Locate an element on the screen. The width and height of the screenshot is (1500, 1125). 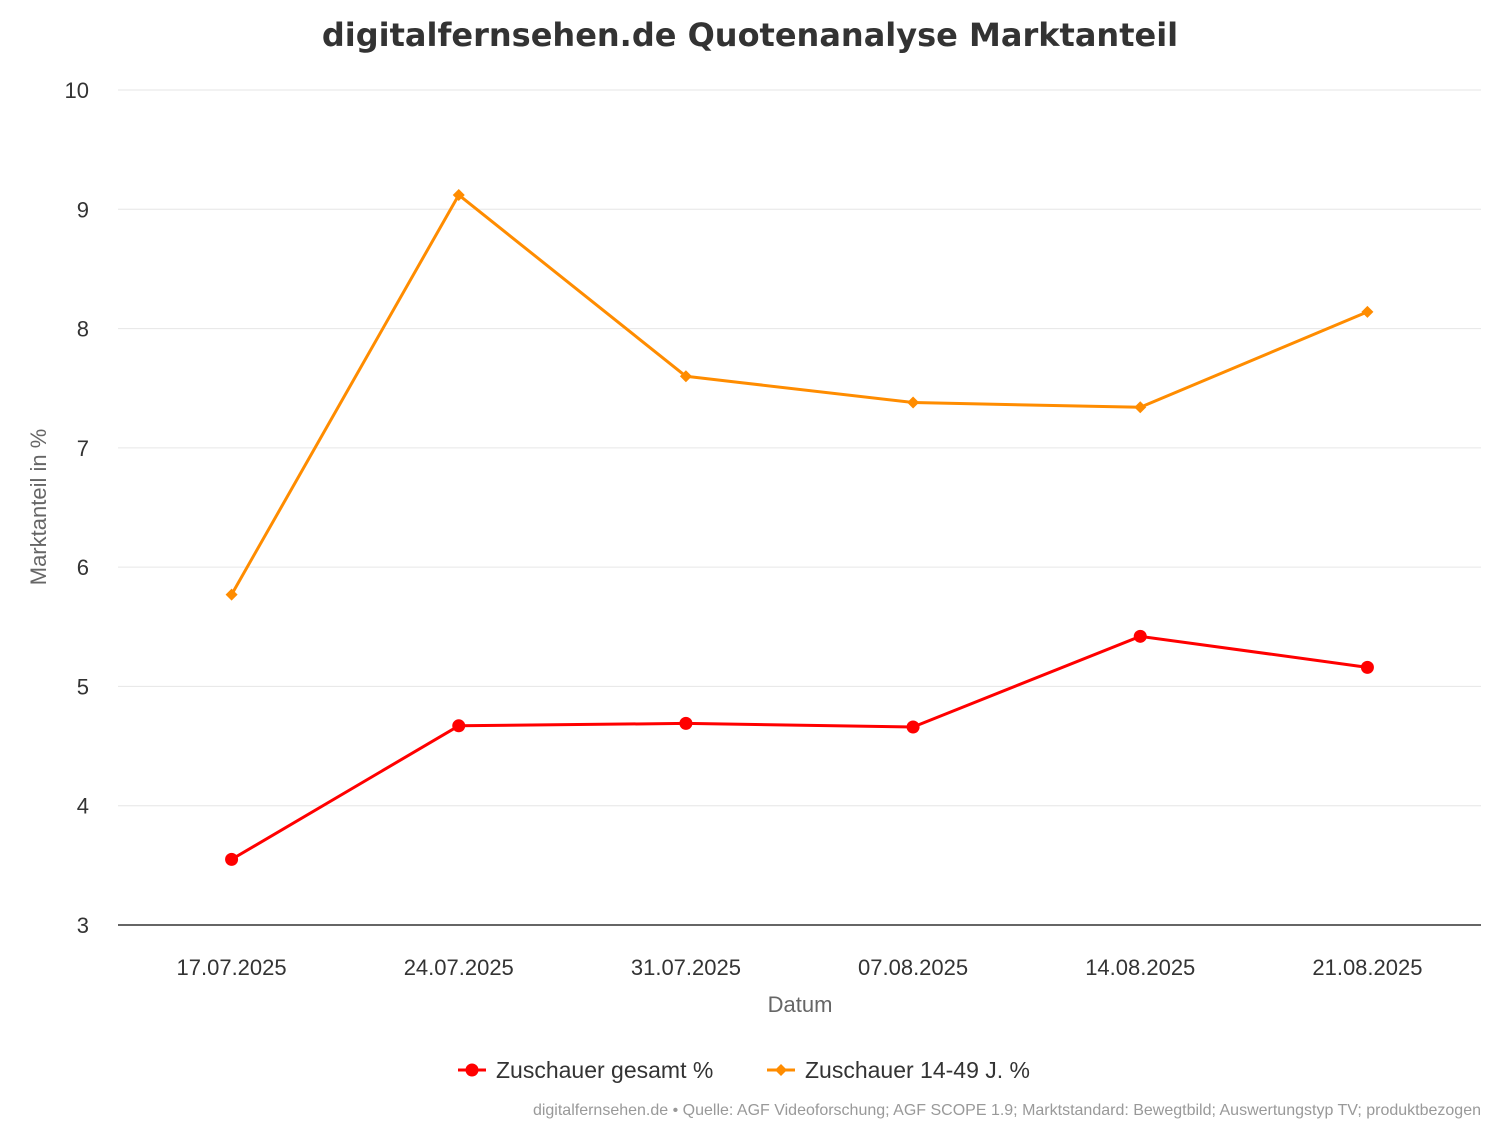
x-tick-label: 24.07.2025 is located at coordinates (459, 967).